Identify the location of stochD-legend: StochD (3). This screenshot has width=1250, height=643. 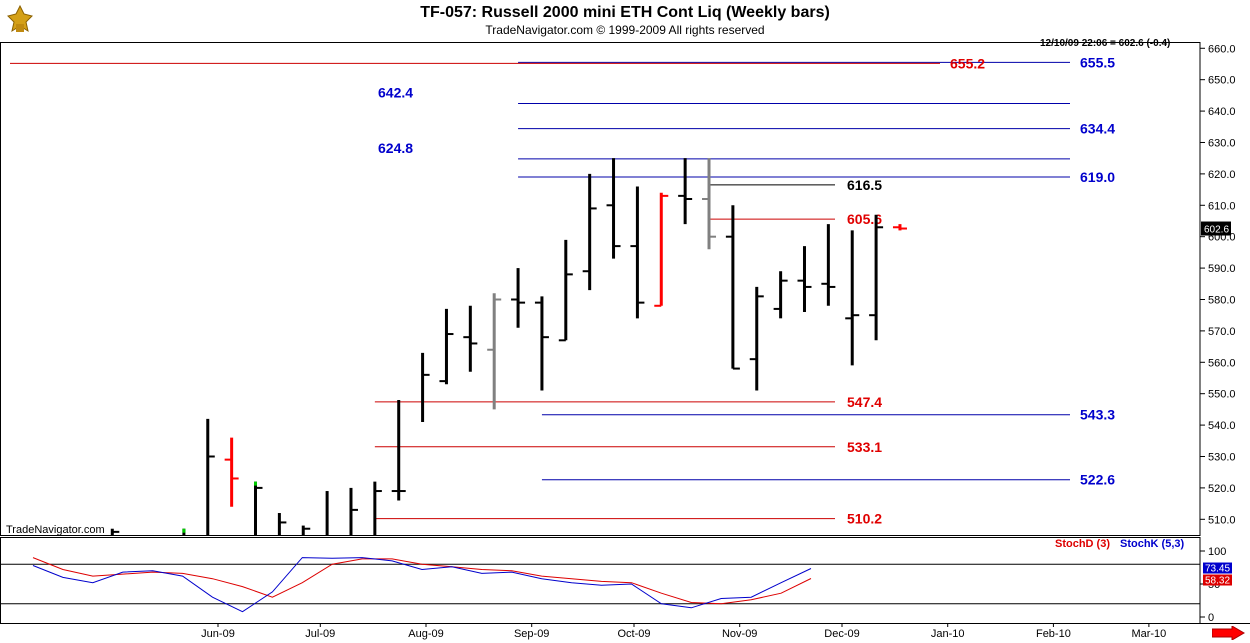
(1082, 544).